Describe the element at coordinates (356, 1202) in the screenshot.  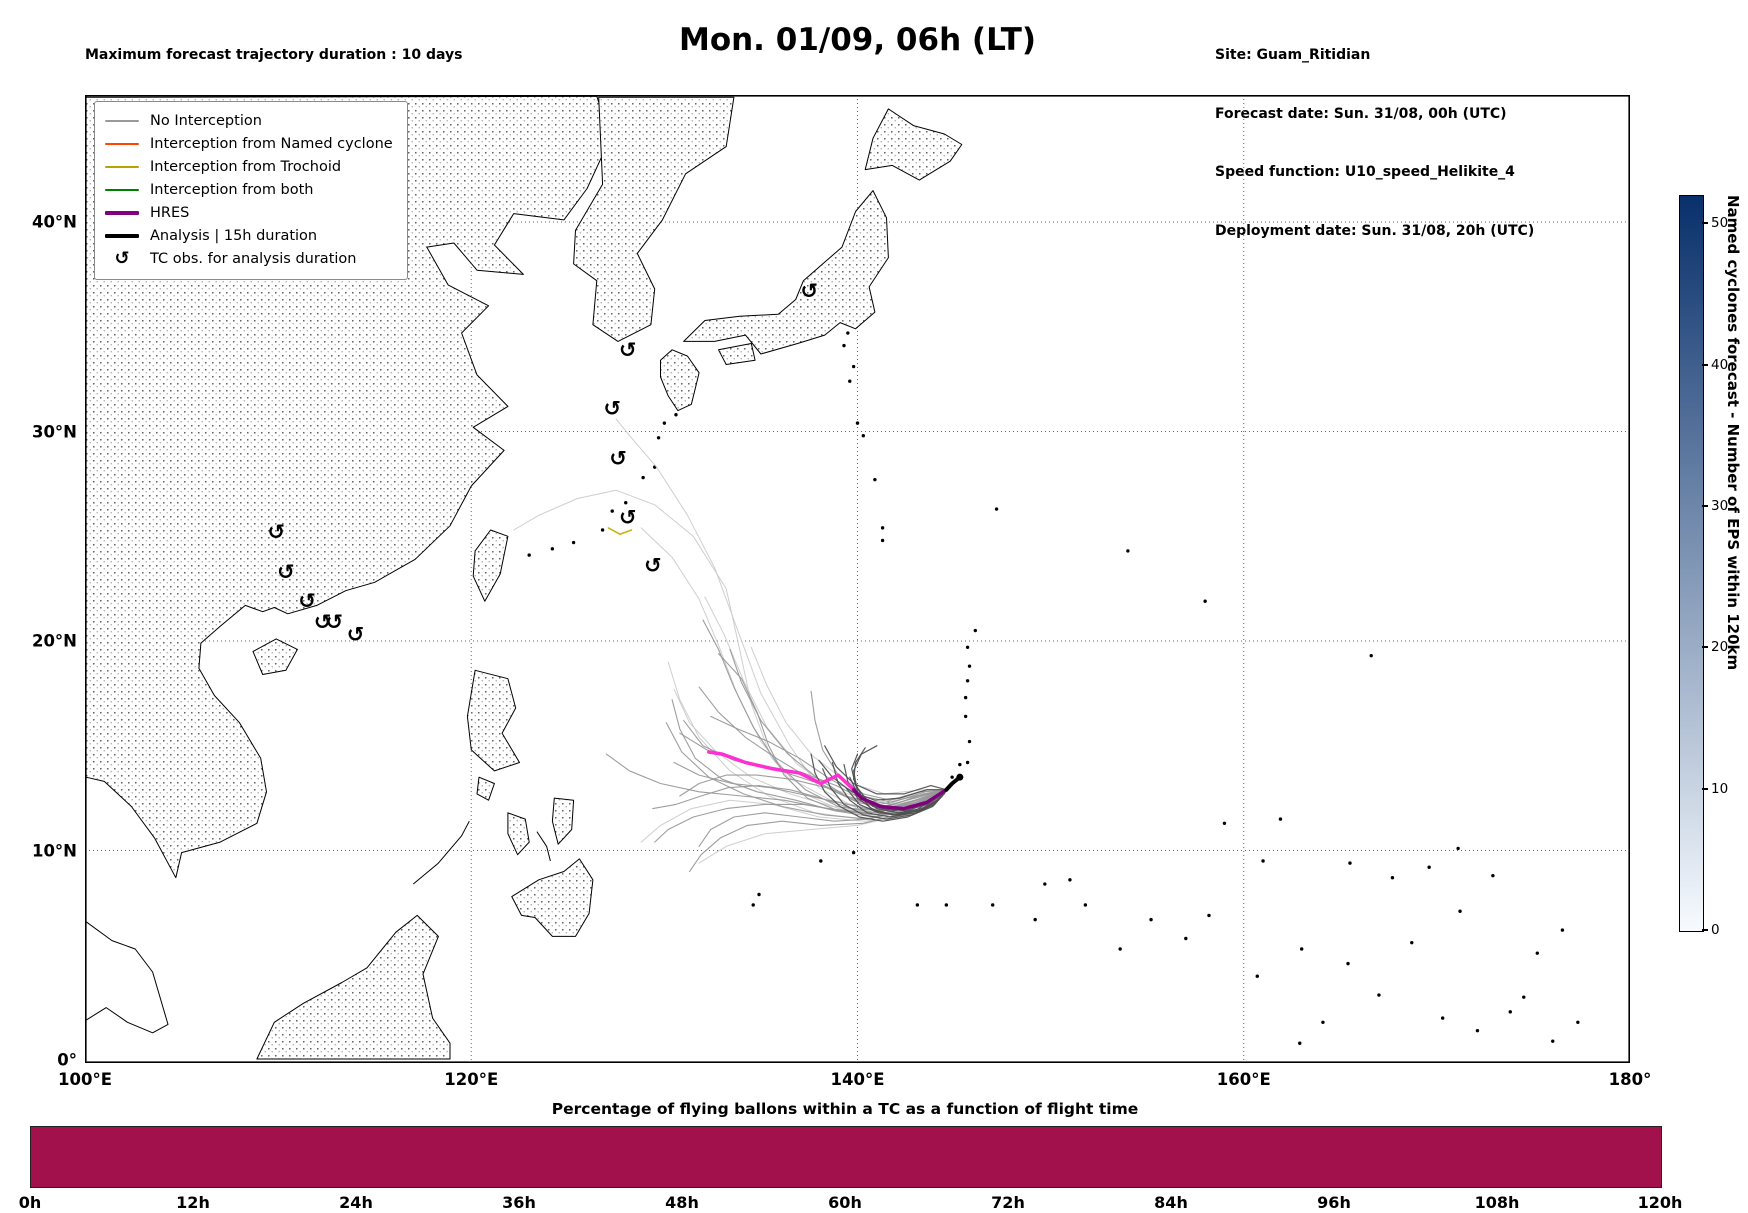
I see `flight-time-tick-label: 24h` at that location.